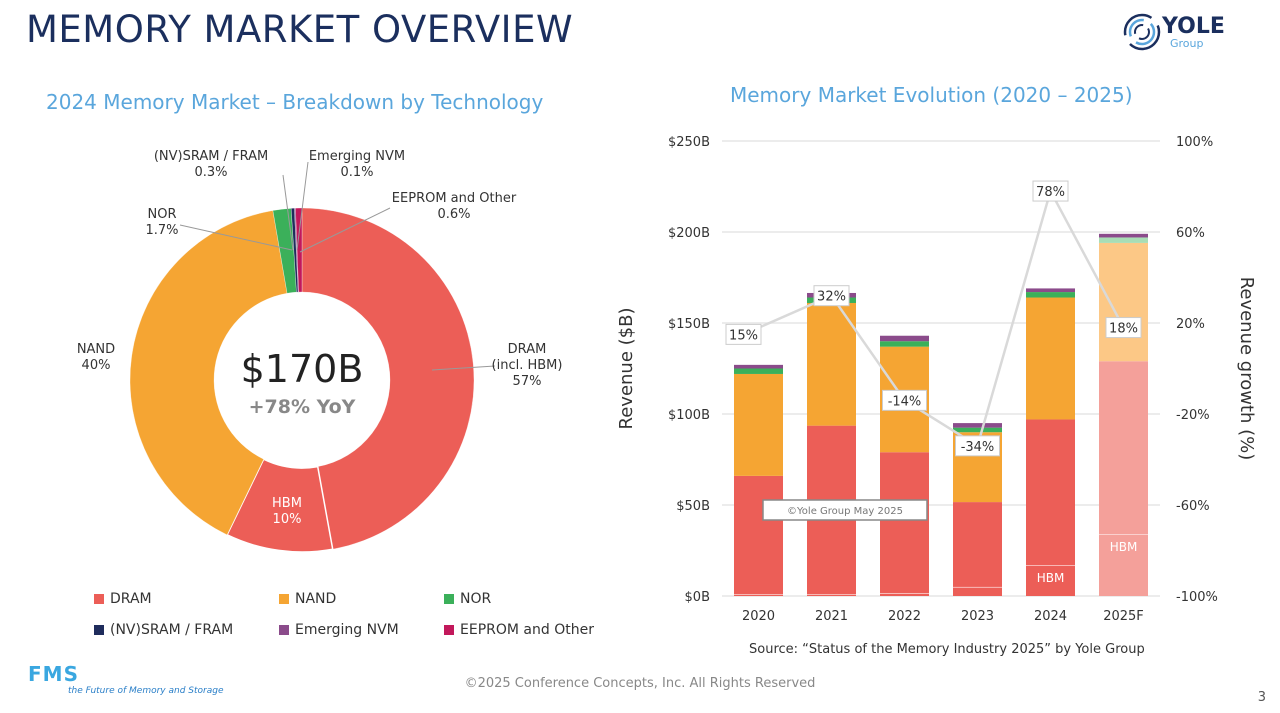 The height and width of the screenshot is (713, 1280). Describe the element at coordinates (697, 597) in the screenshot. I see `y-tick-label: $0B` at that location.